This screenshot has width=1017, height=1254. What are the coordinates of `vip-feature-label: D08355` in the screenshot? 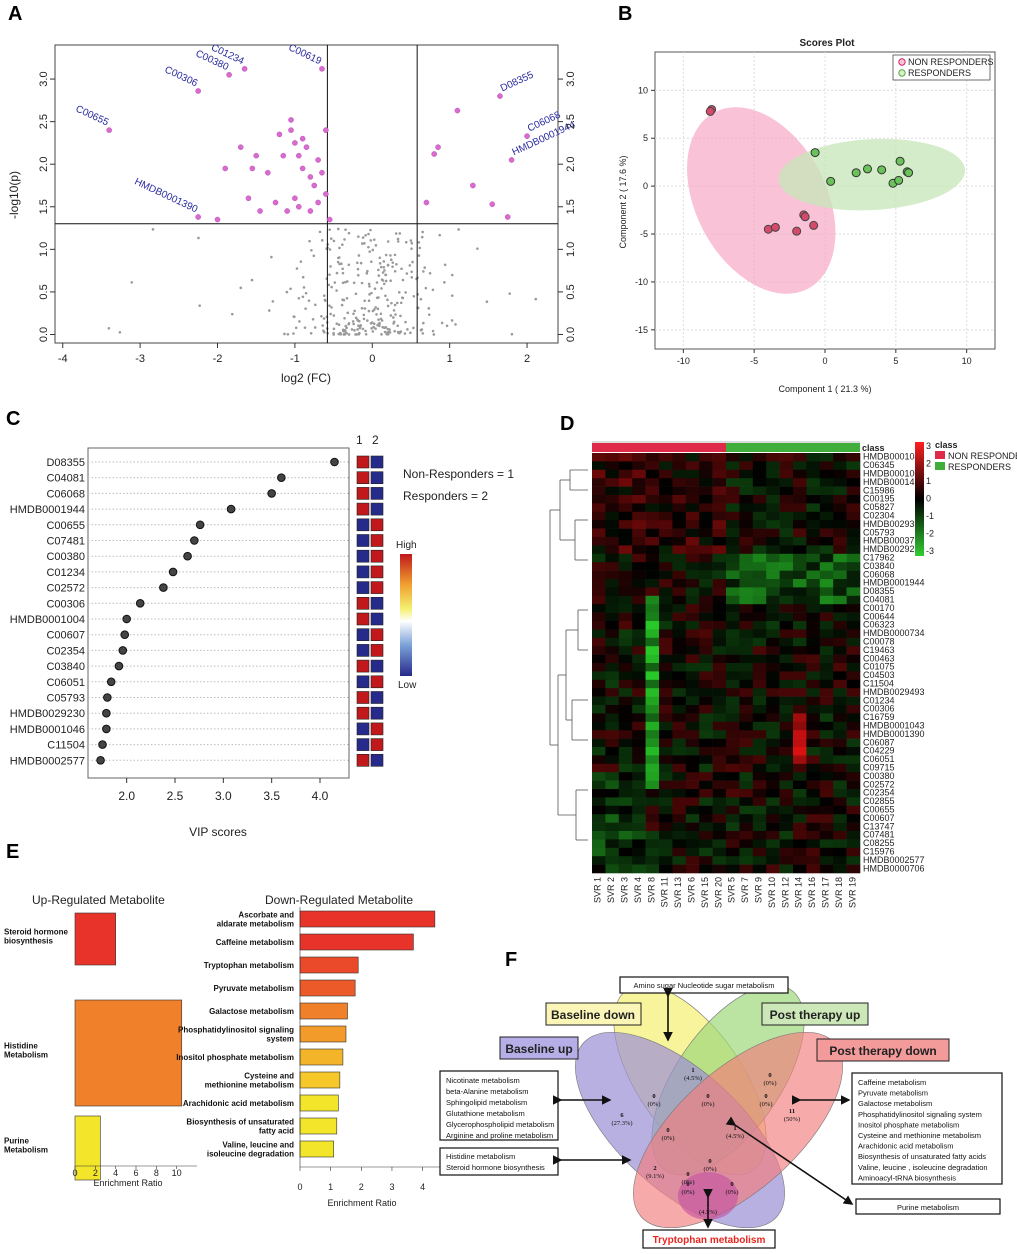 It's located at (65, 463).